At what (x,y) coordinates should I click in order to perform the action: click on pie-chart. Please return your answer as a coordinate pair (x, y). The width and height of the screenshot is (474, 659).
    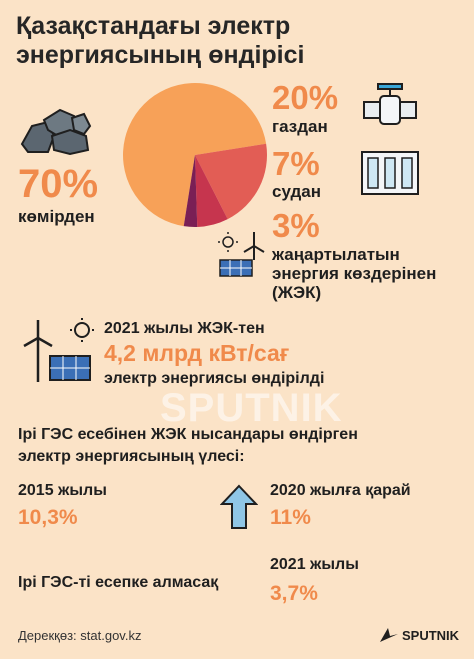
    Looking at the image, I should click on (195, 155).